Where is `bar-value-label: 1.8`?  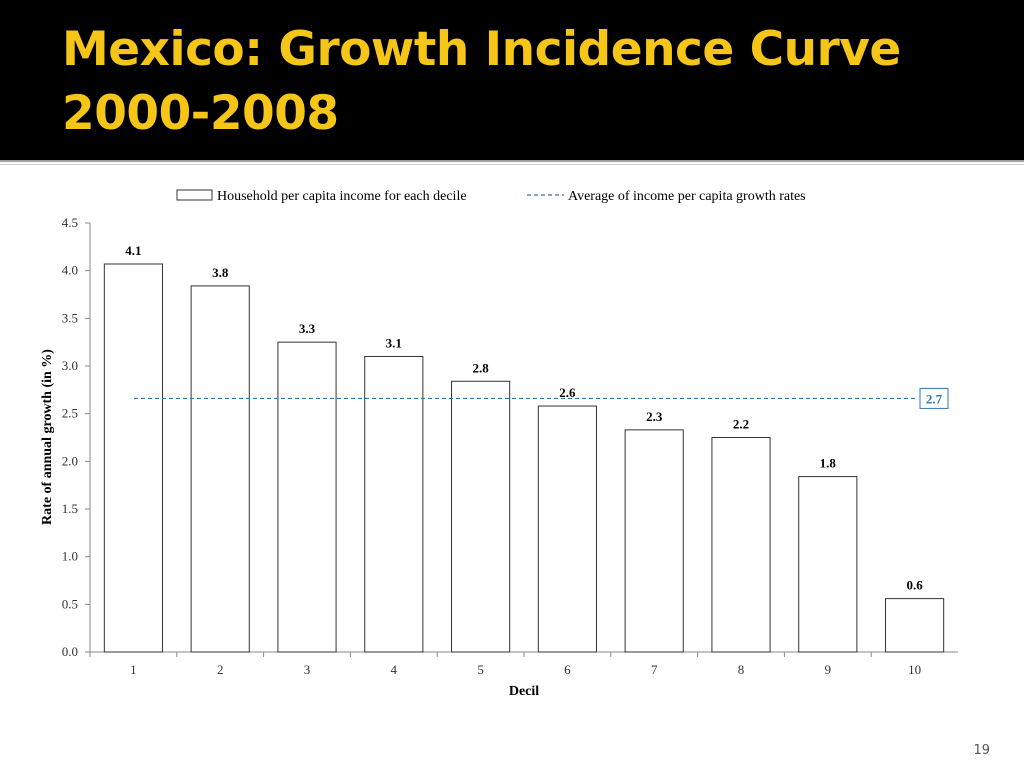 bar-value-label: 1.8 is located at coordinates (828, 463).